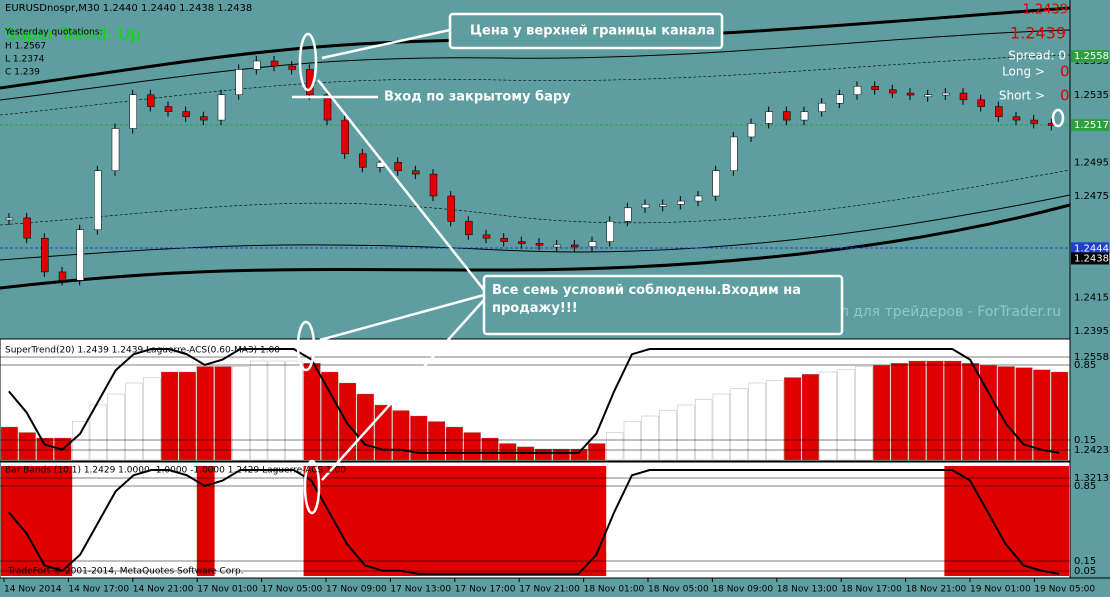 The image size is (1110, 597). I want to click on bid-big: 1.2439, so click(1038, 33).